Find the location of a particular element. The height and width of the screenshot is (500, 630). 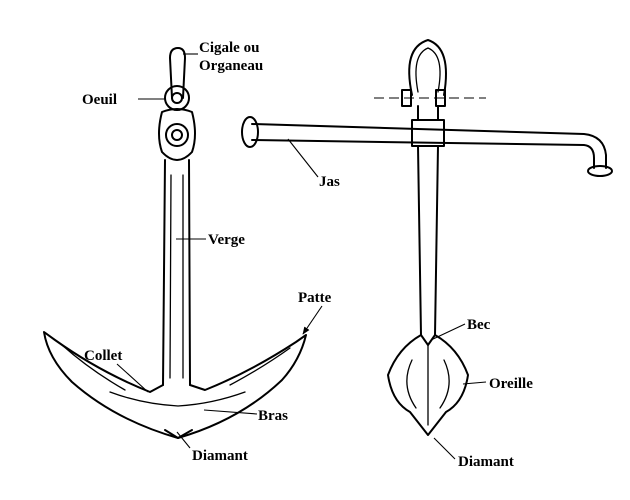

collet-line is located at coordinates (177, 399).